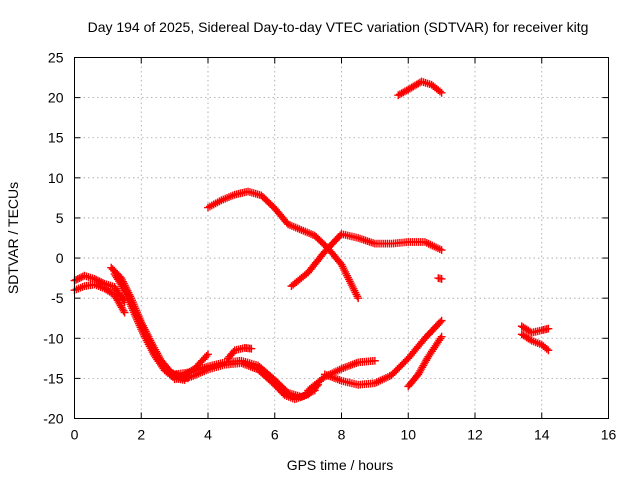 The height and width of the screenshot is (480, 640). I want to click on x-tick-label: 6, so click(275, 435).